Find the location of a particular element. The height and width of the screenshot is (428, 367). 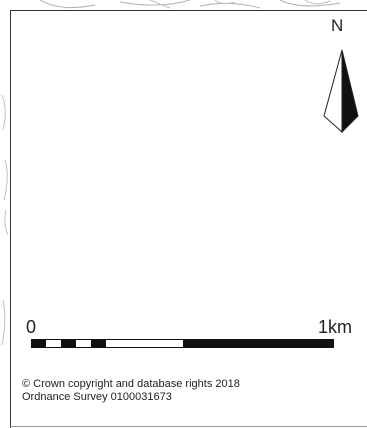

scale-bar is located at coordinates (182, 343).